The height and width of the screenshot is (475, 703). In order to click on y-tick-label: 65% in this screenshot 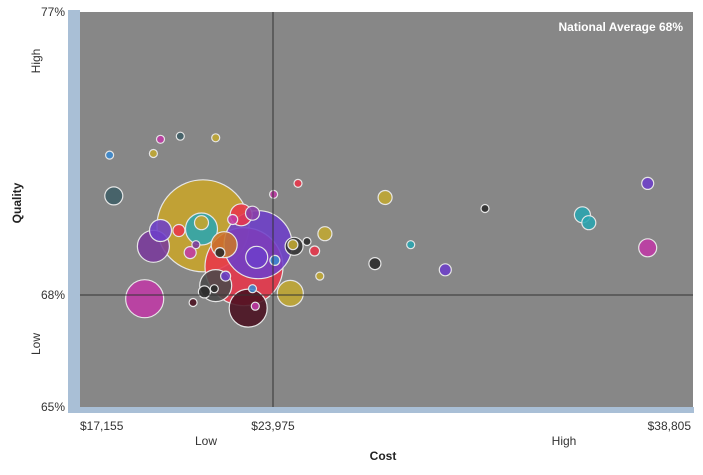, I will do `click(53, 407)`.